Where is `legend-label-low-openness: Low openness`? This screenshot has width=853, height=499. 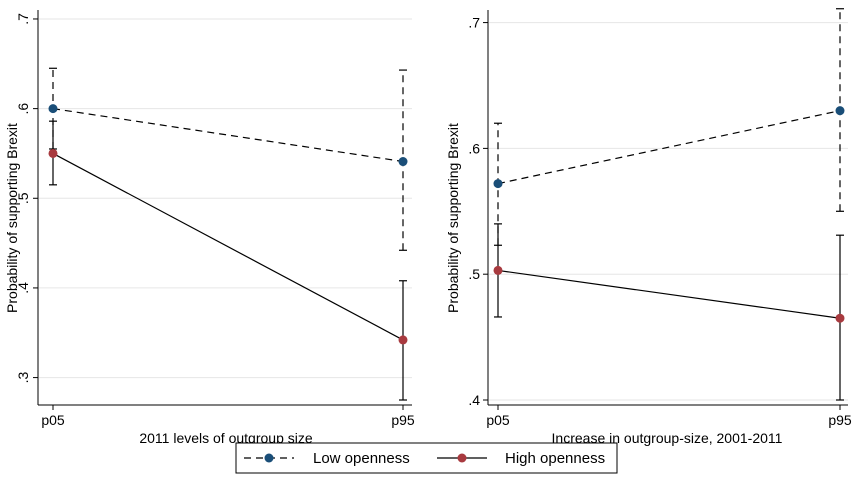
legend-label-low-openness: Low openness is located at coordinates (361, 458).